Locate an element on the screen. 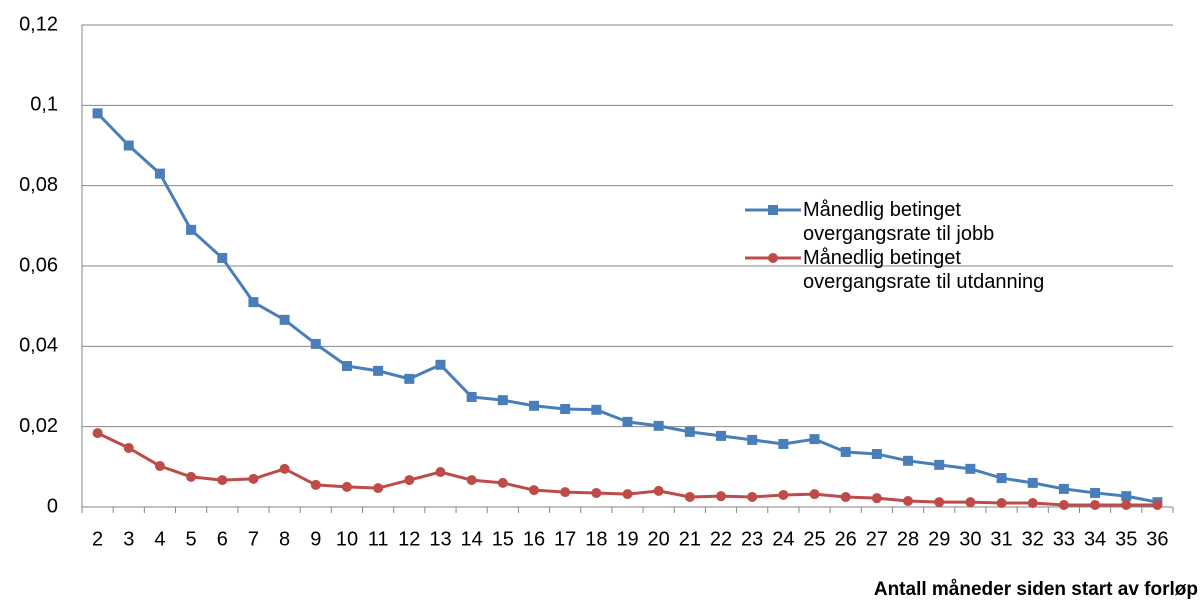 The width and height of the screenshot is (1203, 603). x-tick-label: 17 is located at coordinates (565, 539).